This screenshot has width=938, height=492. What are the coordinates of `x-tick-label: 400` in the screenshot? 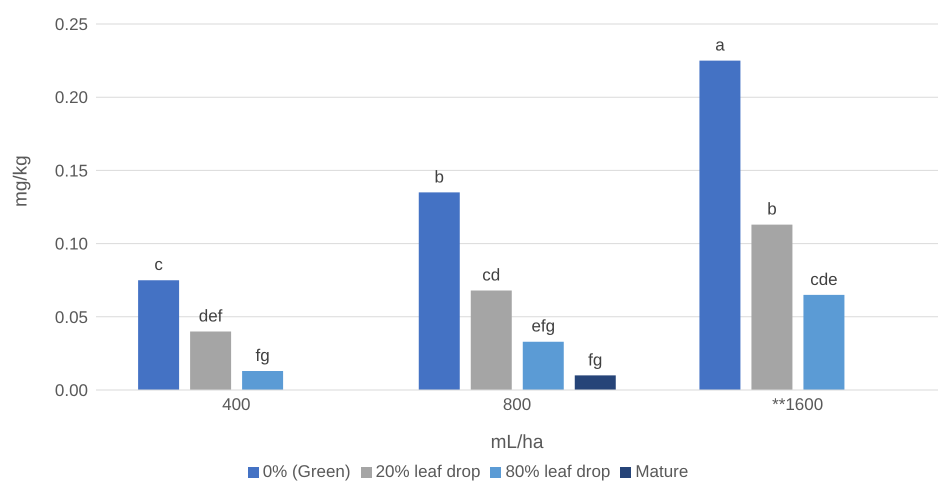 It's located at (236, 404).